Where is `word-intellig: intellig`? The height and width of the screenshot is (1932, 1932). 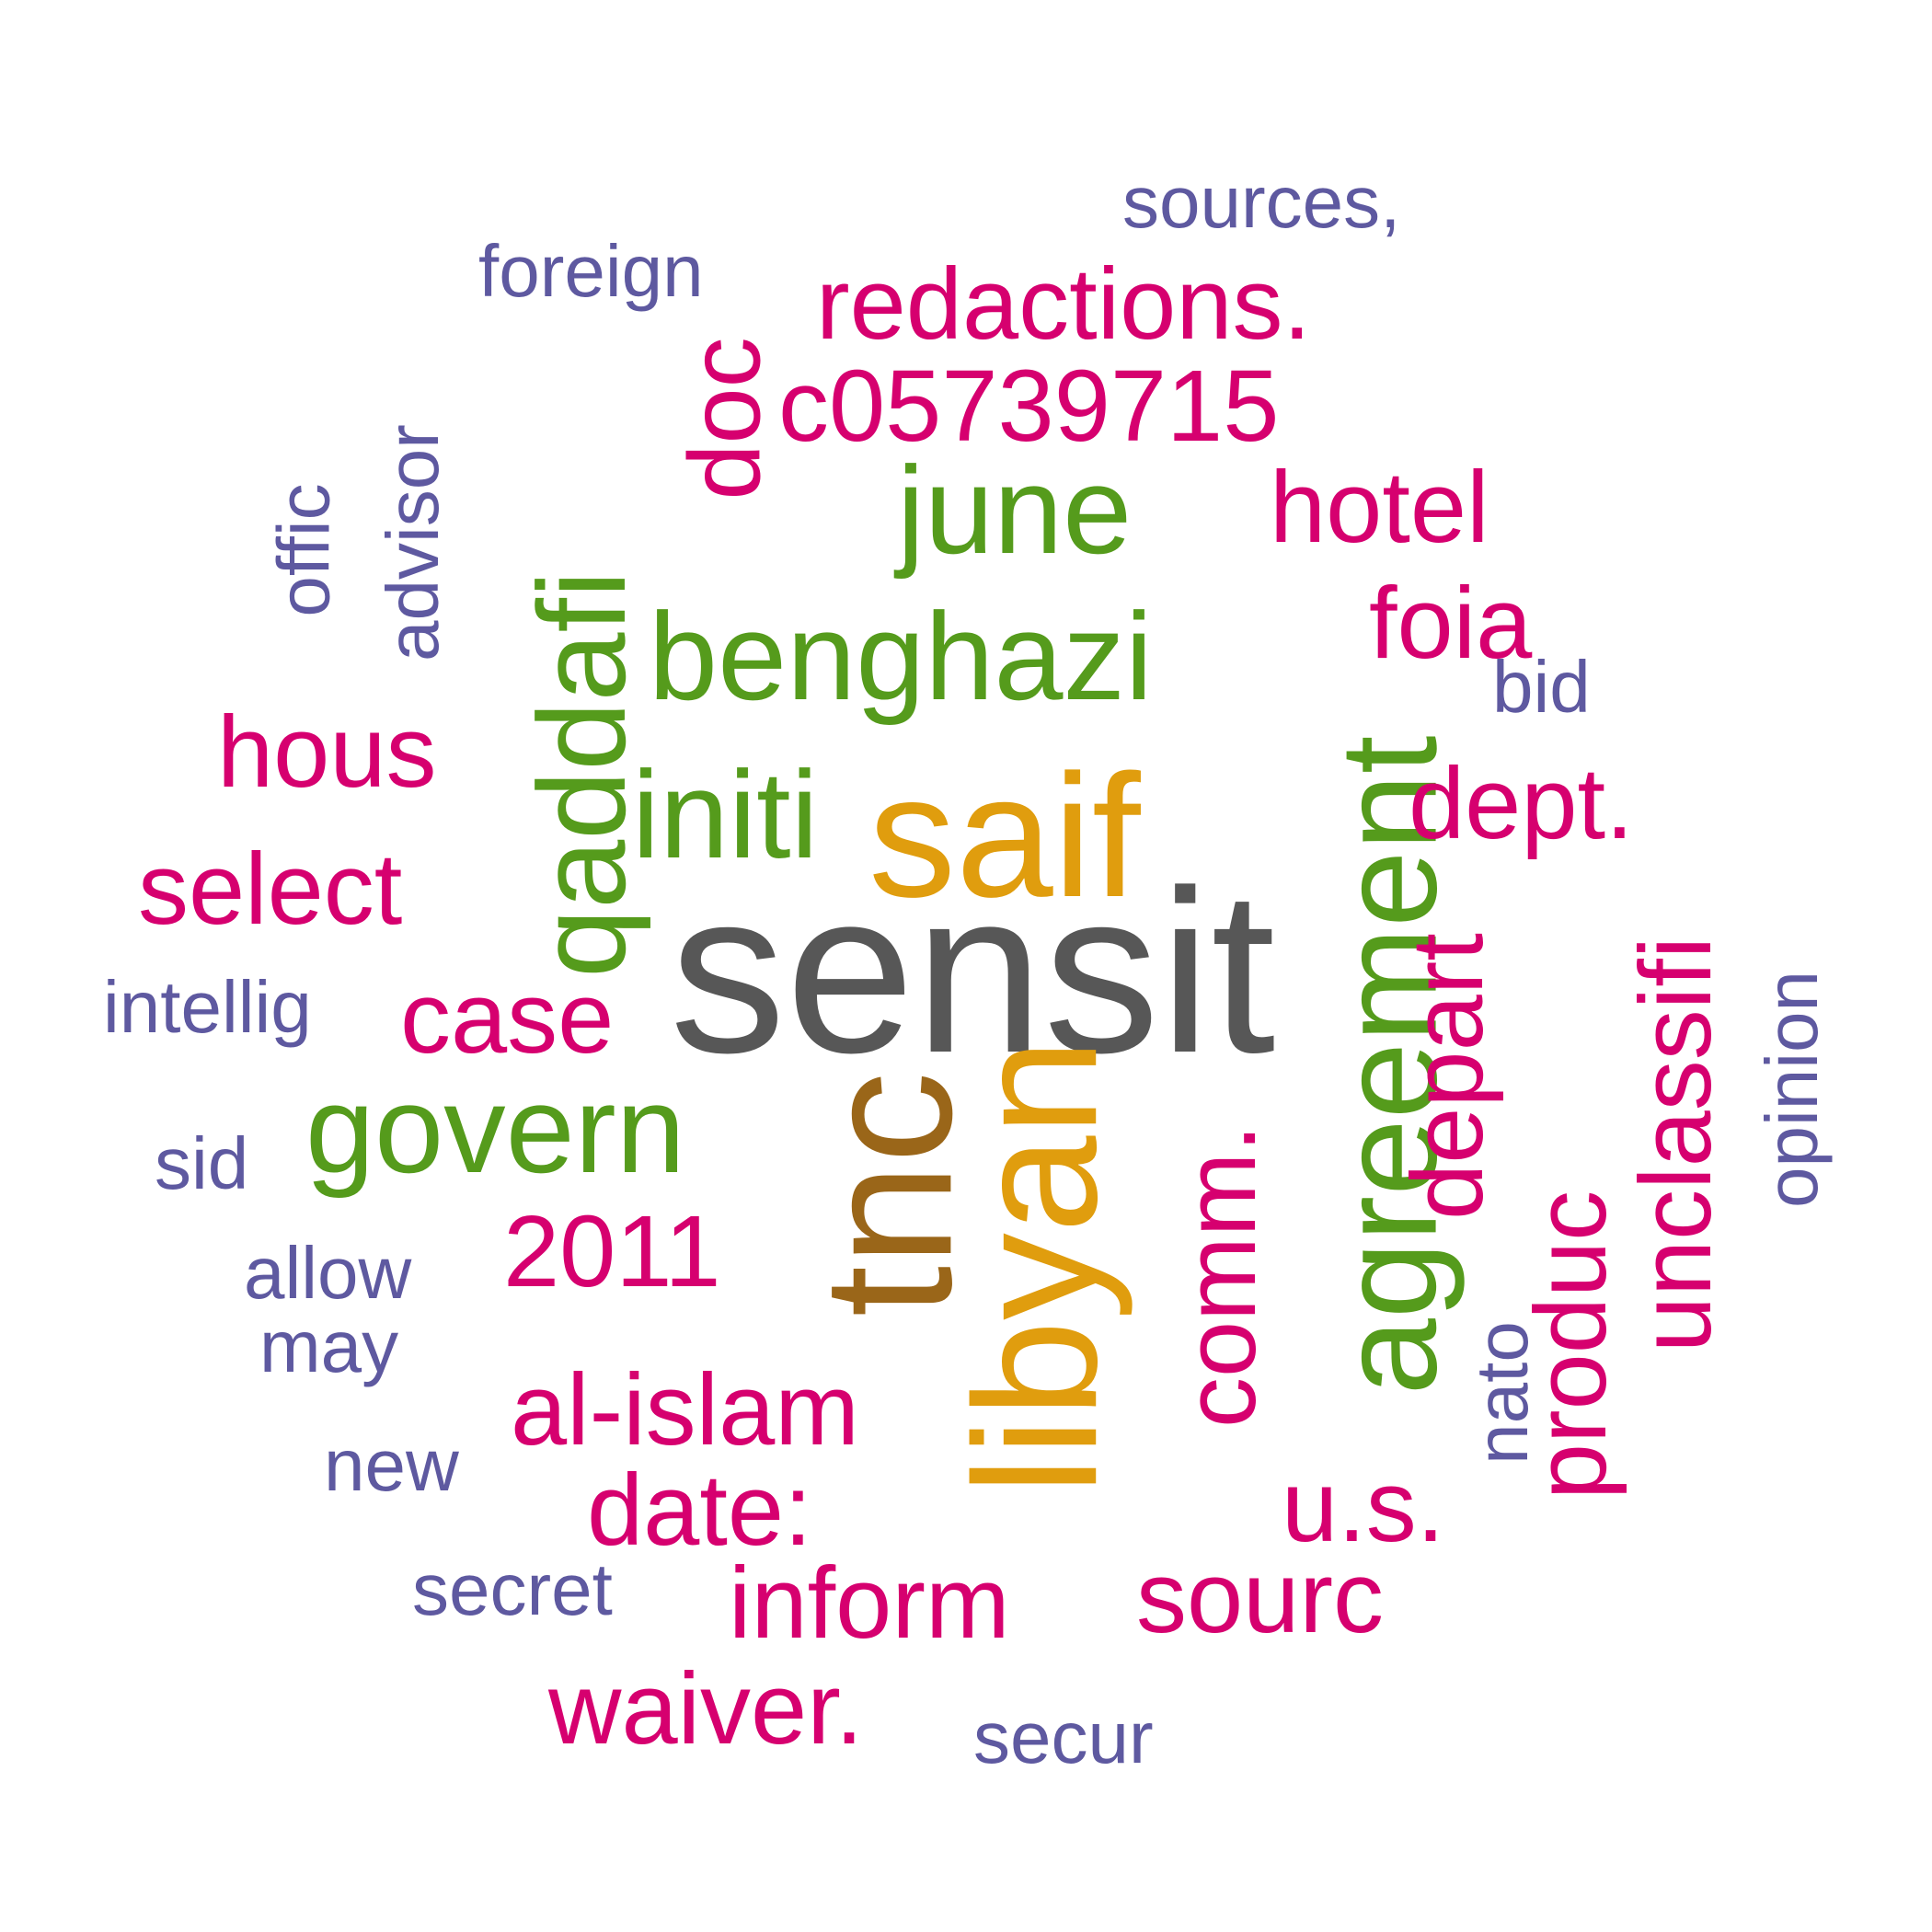 word-intellig: intellig is located at coordinates (207, 1007).